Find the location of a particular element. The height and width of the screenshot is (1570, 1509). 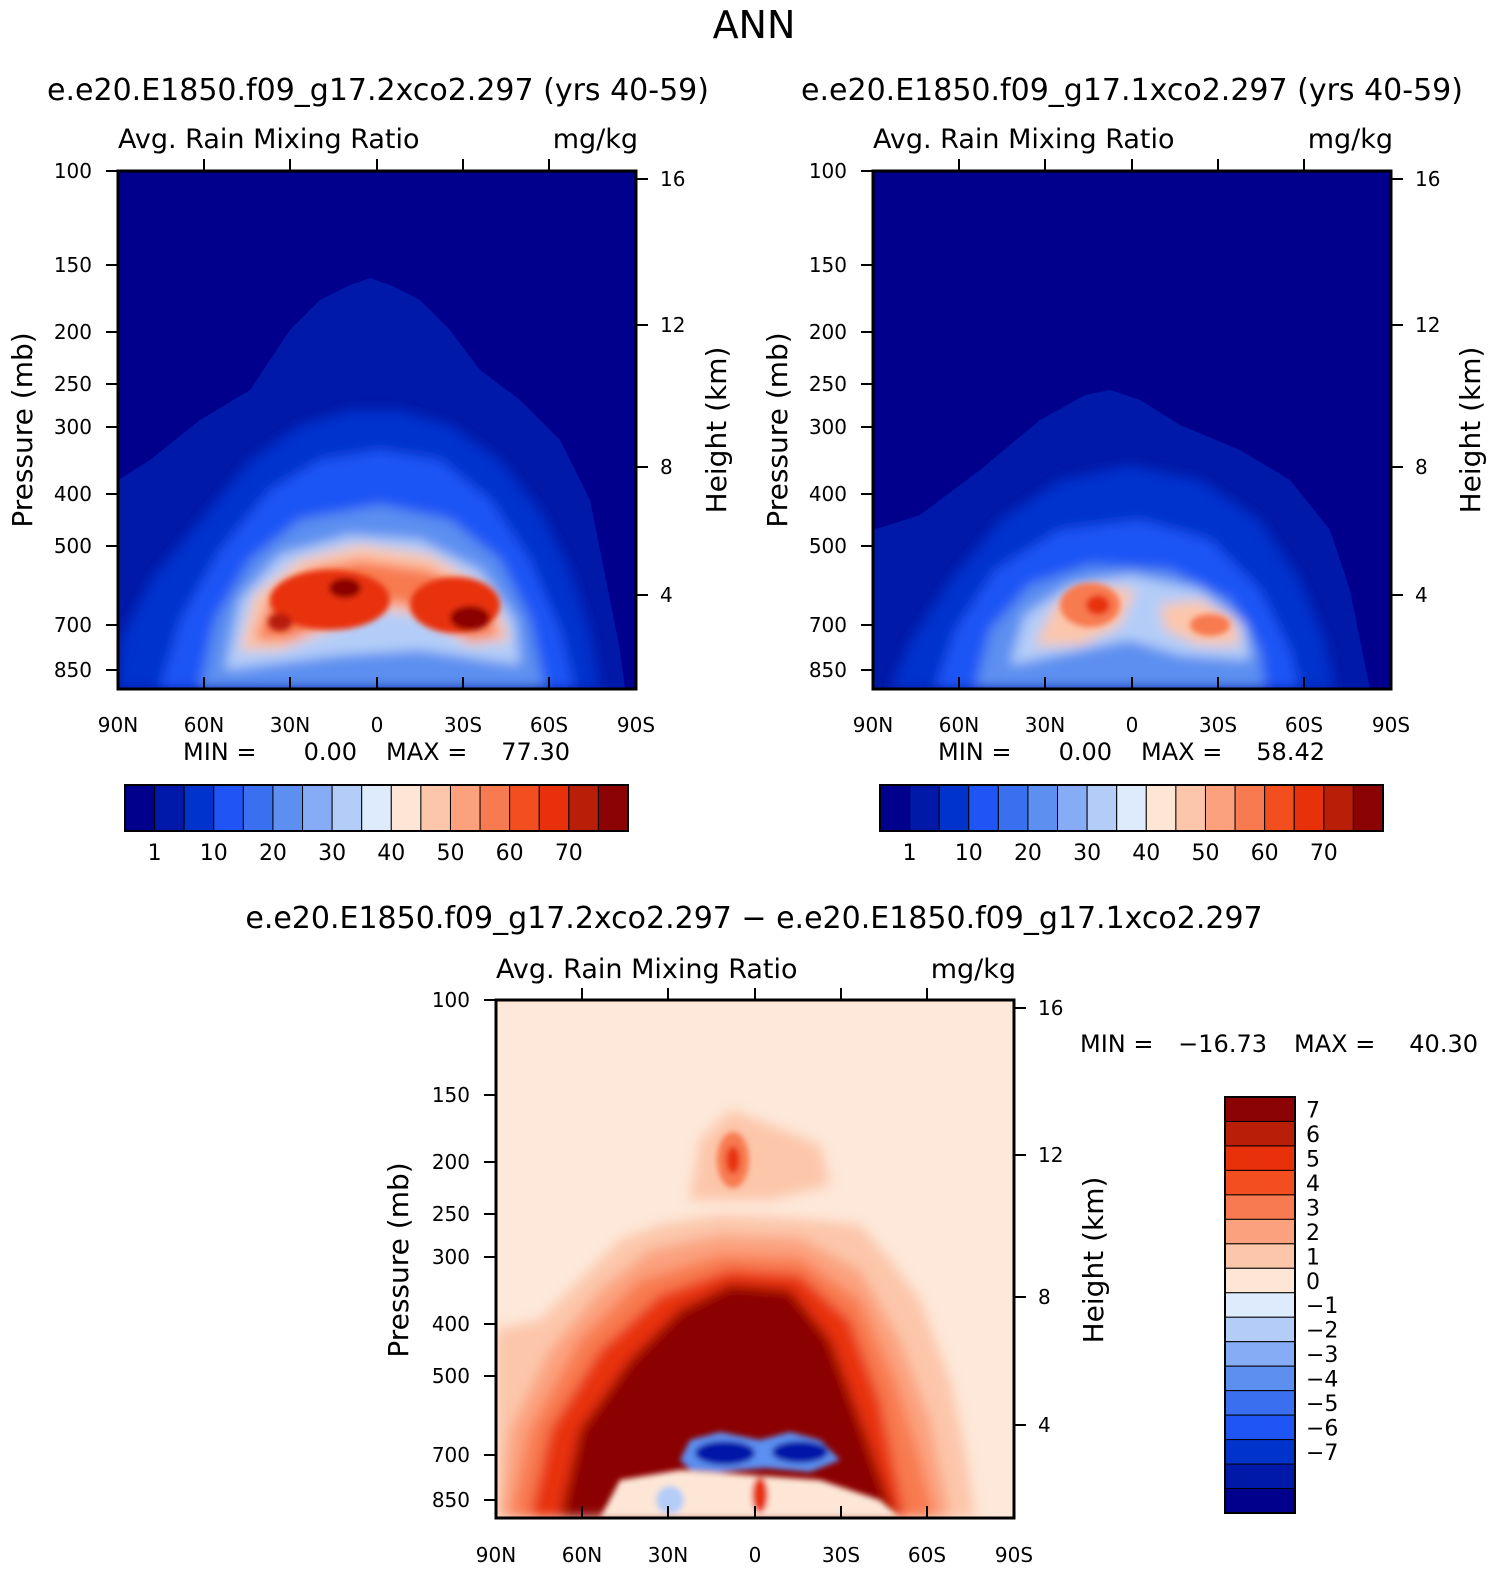

y-tick-label: 850 is located at coordinates (73, 670).